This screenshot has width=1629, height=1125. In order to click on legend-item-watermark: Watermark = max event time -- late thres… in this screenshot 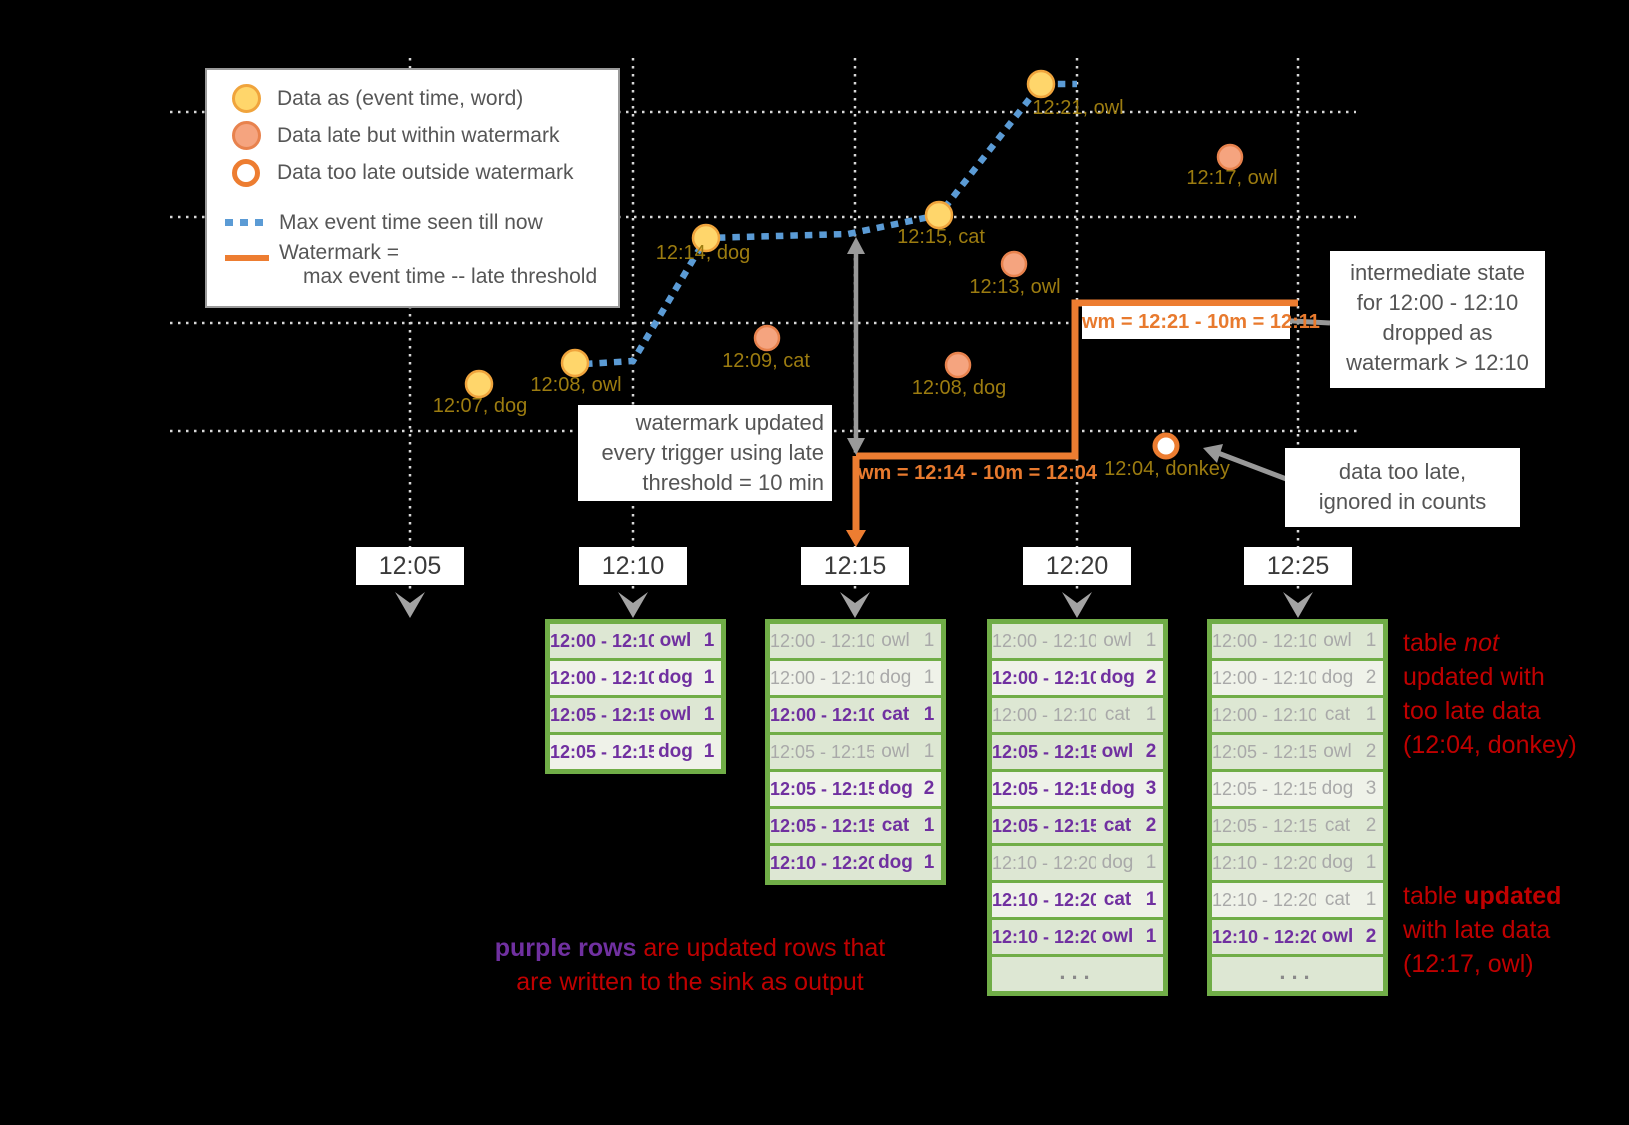, I will do `click(412, 265)`.